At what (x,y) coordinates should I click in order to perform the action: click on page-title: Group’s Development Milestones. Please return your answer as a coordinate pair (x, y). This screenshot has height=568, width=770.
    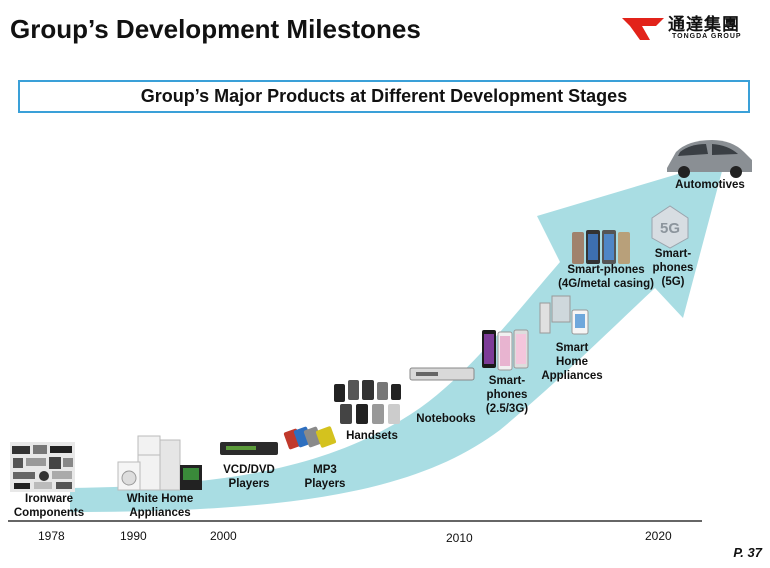
    Looking at the image, I should click on (215, 29).